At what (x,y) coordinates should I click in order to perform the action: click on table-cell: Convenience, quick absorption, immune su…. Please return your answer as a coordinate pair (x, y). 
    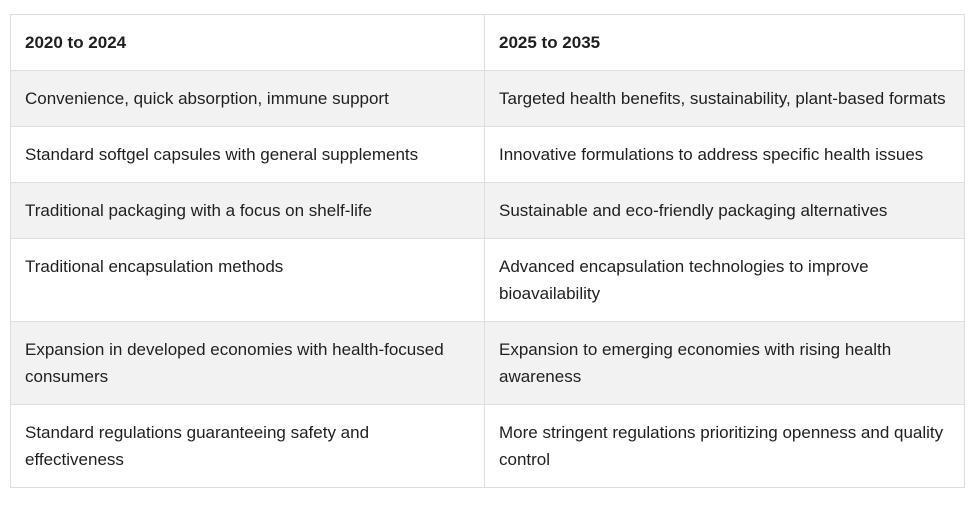
    Looking at the image, I should click on (247, 98).